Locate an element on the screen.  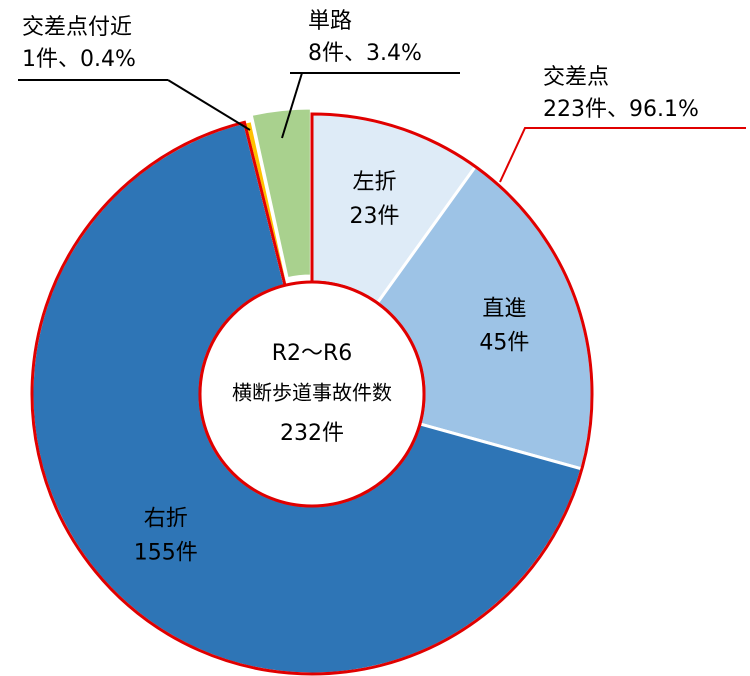
slice-value-label: 45件 is located at coordinates (504, 342).